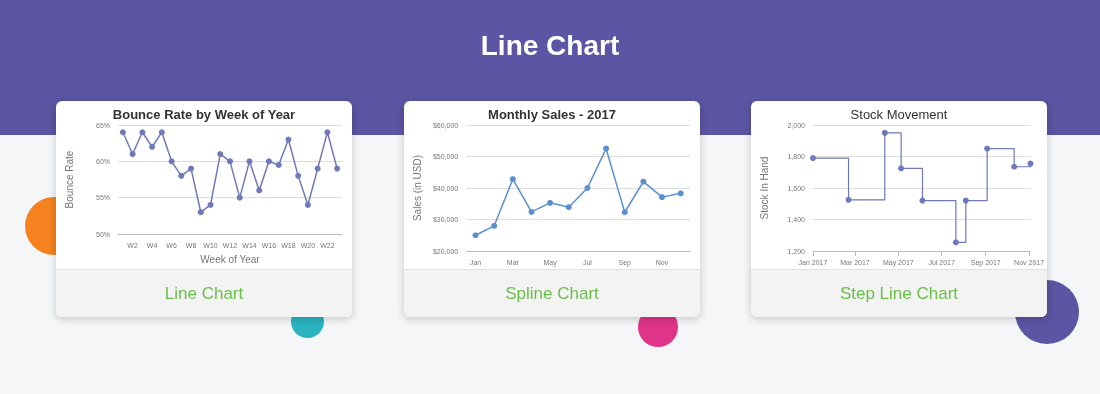 The height and width of the screenshot is (394, 1100). I want to click on chart-title: Monthly Sales - 2017, so click(552, 114).